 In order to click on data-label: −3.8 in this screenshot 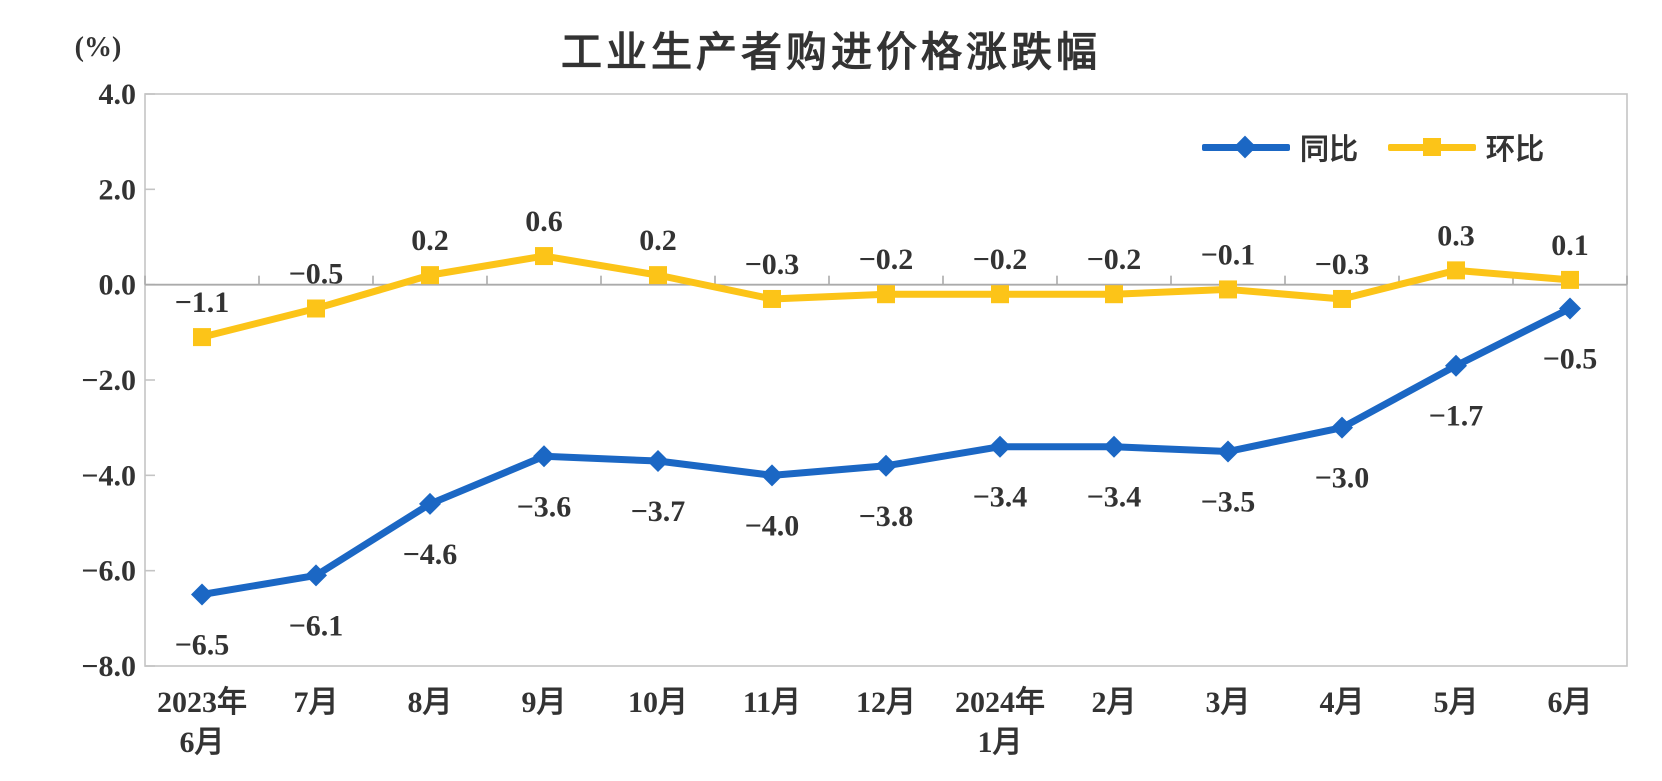, I will do `click(886, 516)`.